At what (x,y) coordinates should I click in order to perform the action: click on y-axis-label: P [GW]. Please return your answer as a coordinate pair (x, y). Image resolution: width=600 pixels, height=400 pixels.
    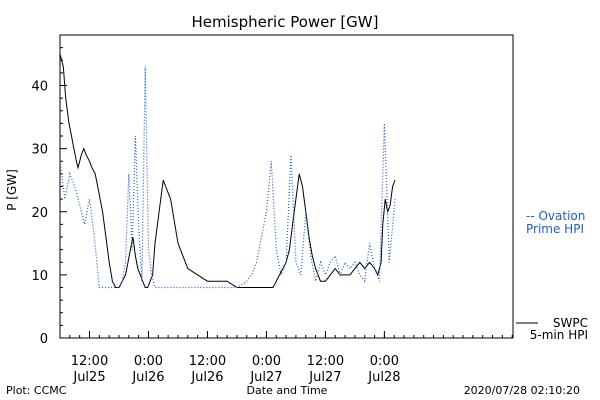
    Looking at the image, I should click on (12, 190).